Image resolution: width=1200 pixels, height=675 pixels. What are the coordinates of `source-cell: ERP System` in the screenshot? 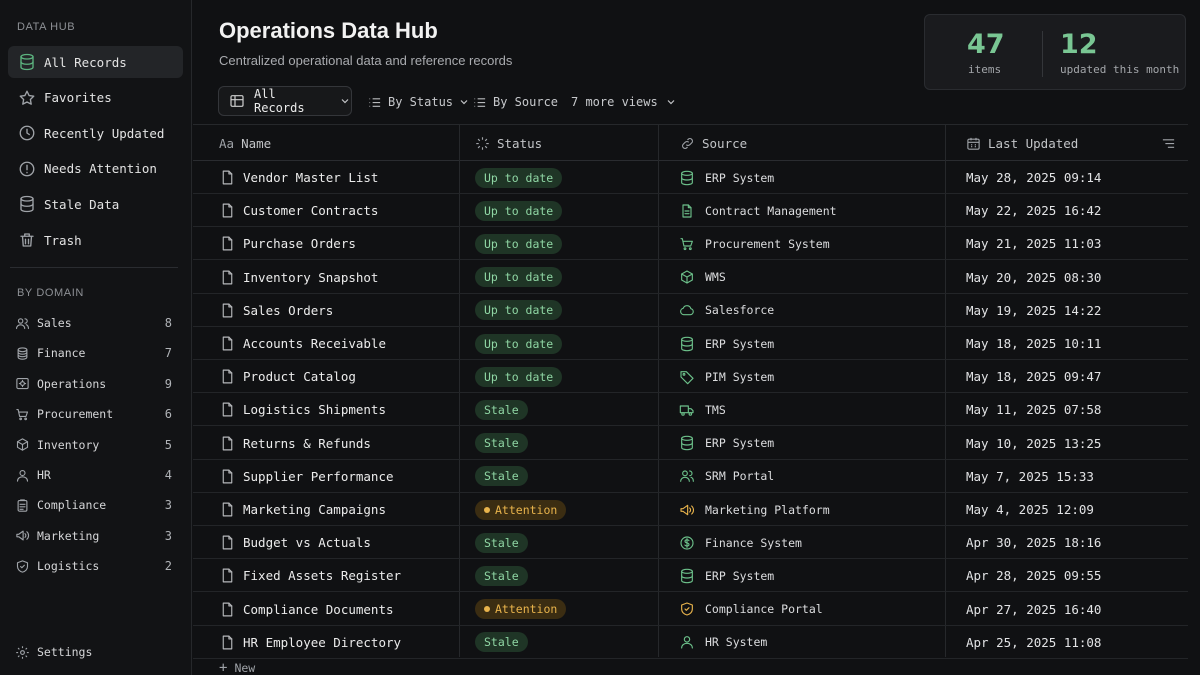 It's located at (726, 343).